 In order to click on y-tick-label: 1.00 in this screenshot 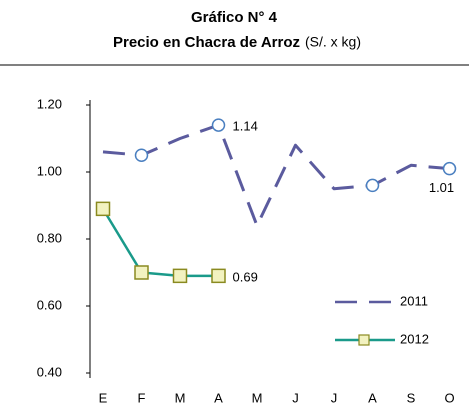, I will do `click(49, 170)`.